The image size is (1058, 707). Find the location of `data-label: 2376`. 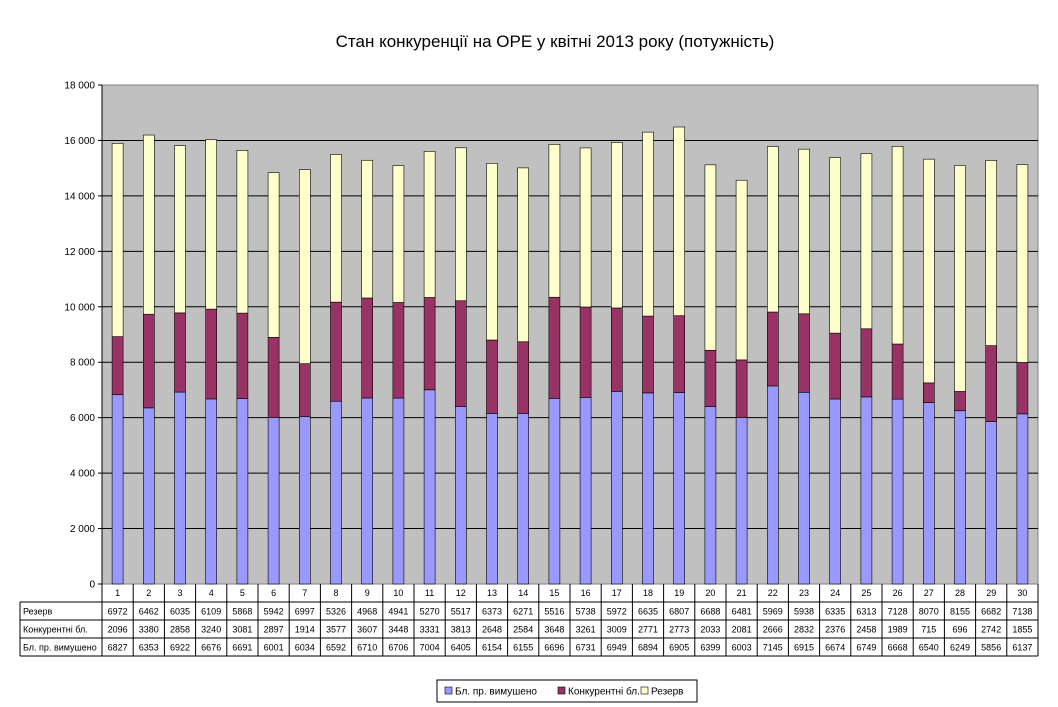

data-label: 2376 is located at coordinates (835, 630).